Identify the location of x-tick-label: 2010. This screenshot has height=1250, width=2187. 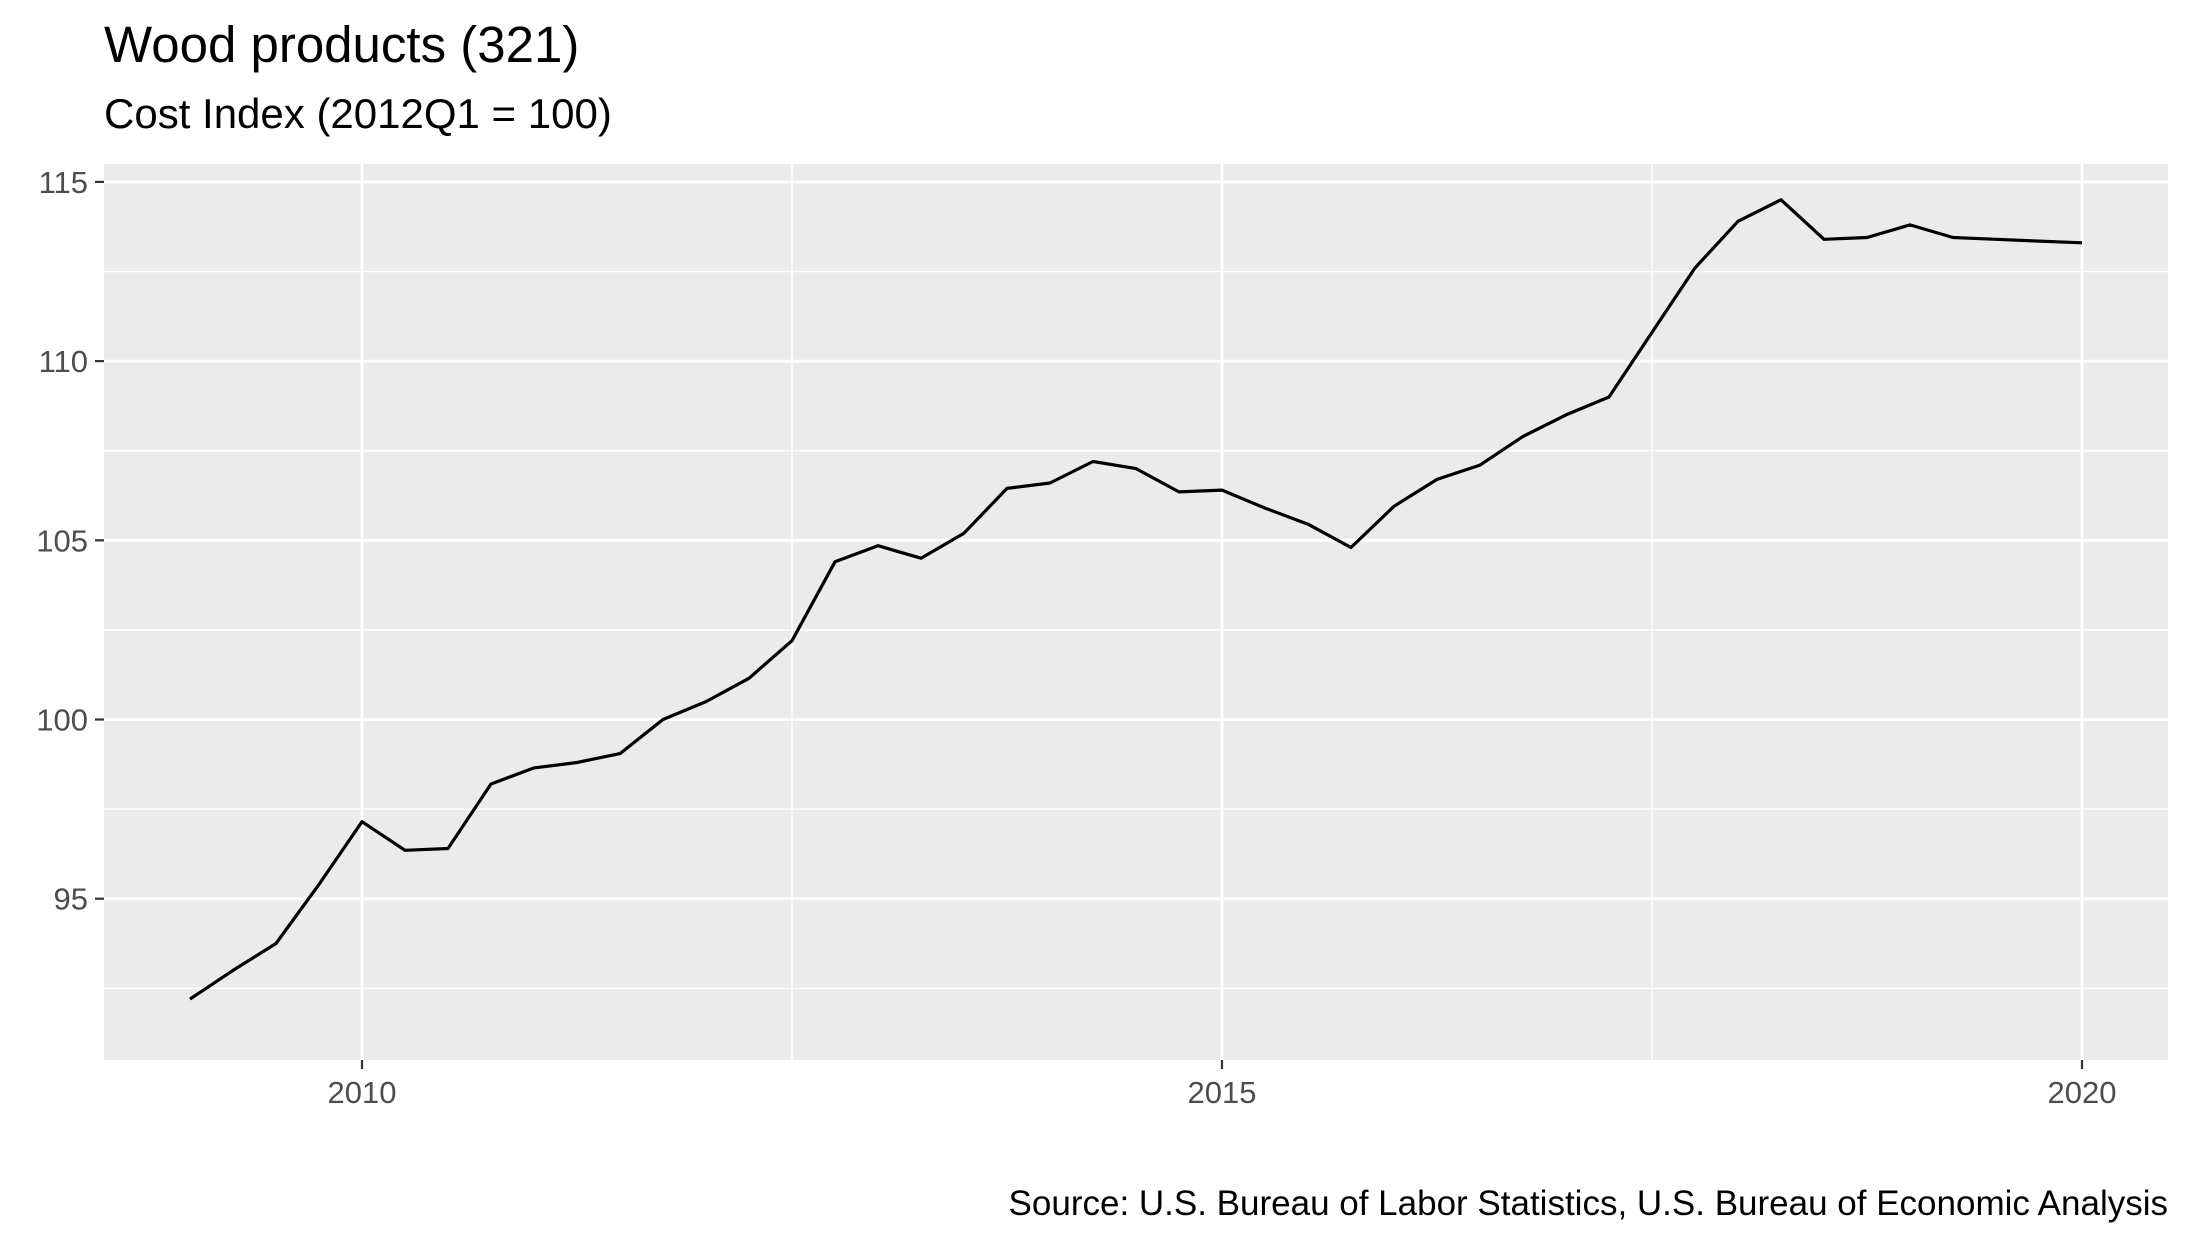
(362, 1092).